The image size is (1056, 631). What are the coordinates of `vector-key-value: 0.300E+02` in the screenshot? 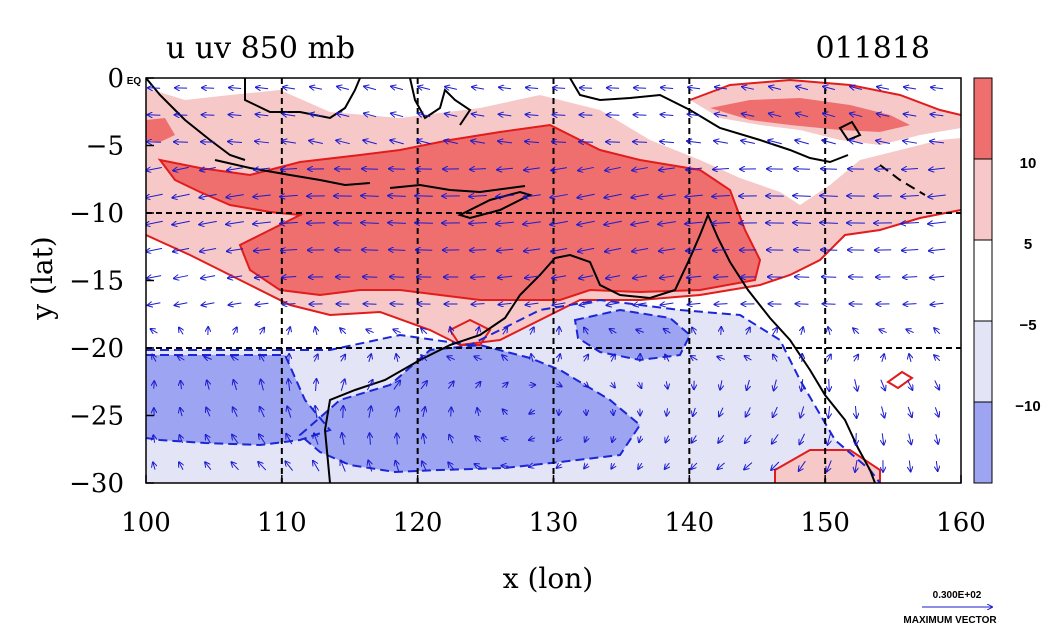 It's located at (957, 595).